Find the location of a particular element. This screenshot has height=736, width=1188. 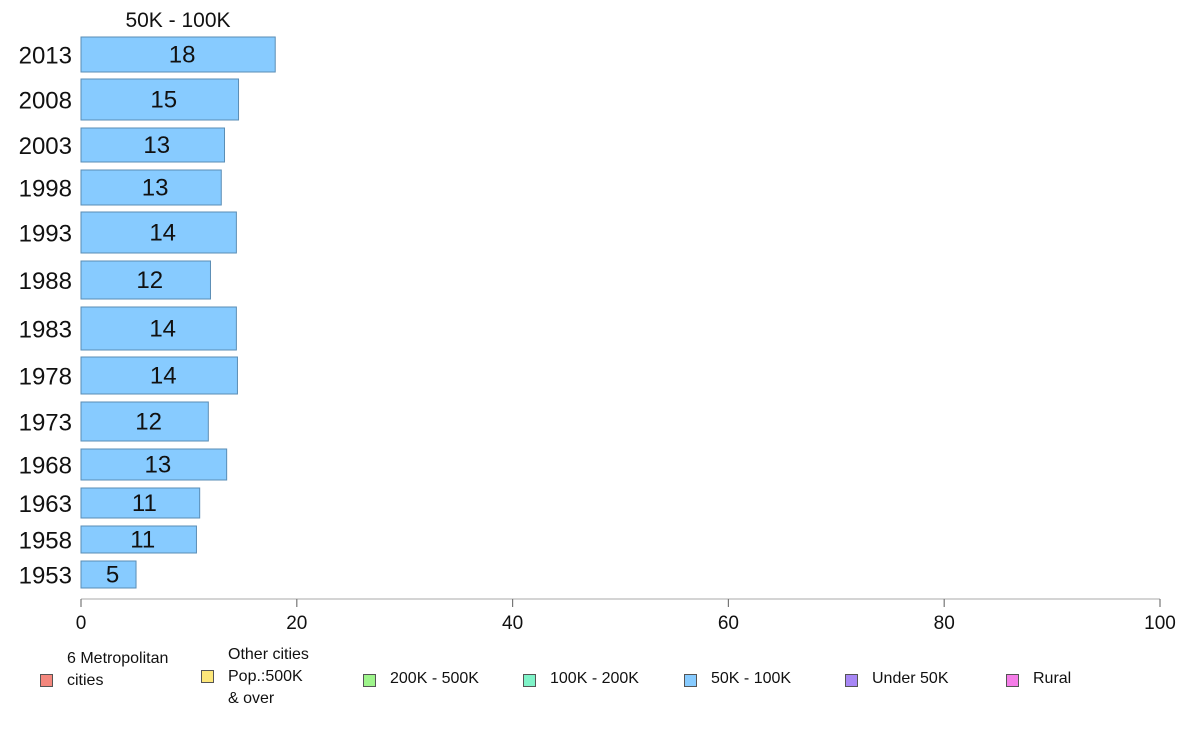

bar-value-label-1988: 12 is located at coordinates (149, 280).